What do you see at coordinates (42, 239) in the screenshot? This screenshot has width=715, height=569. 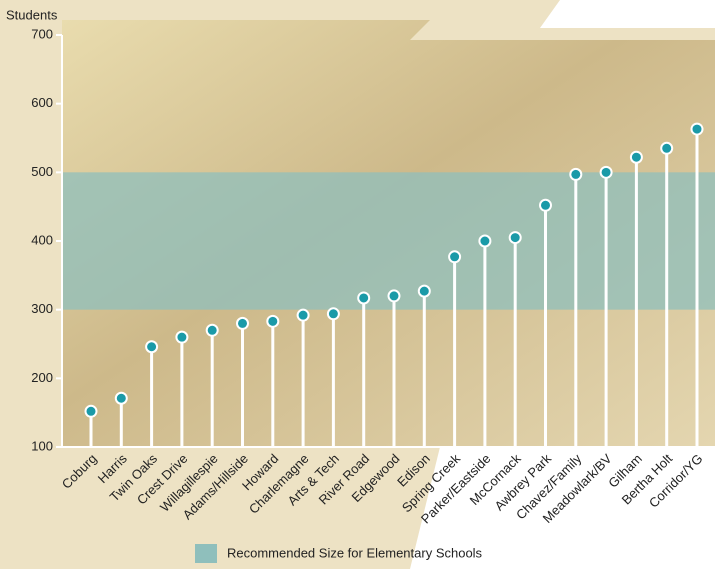 I see `y-tick-label: 400` at bounding box center [42, 239].